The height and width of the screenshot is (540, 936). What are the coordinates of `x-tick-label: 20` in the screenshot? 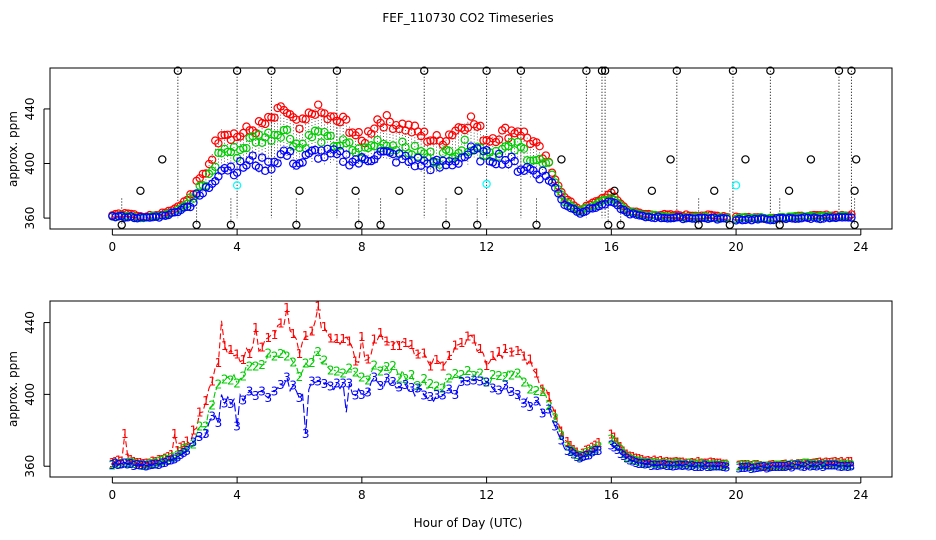 It's located at (735, 495).